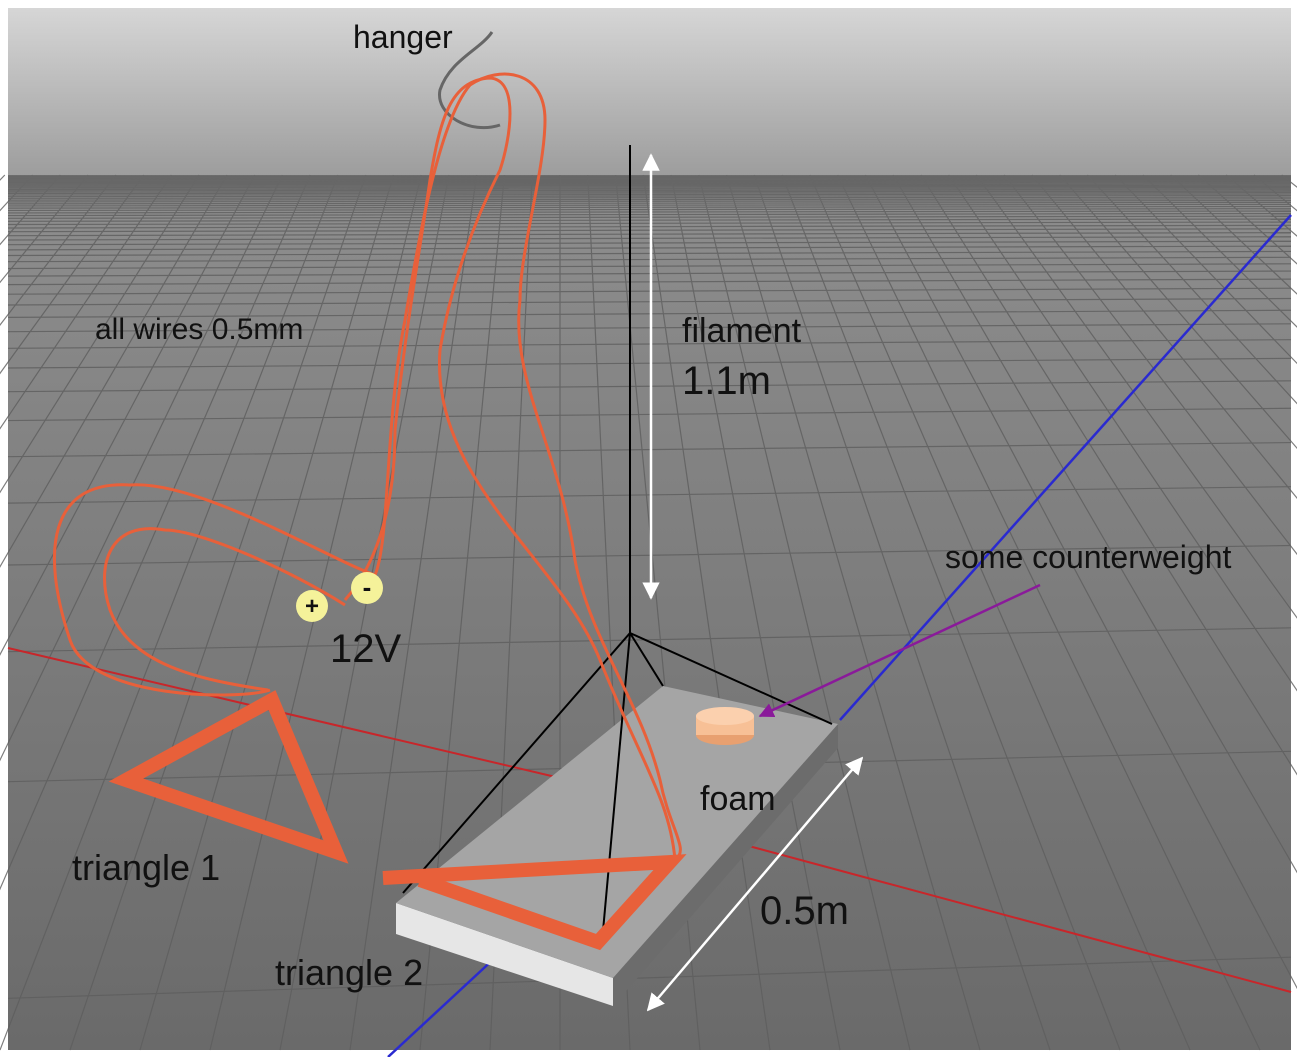 The image size is (1297, 1057). Describe the element at coordinates (146, 867) in the screenshot. I see `triangle-1-label: triangle 1` at that location.